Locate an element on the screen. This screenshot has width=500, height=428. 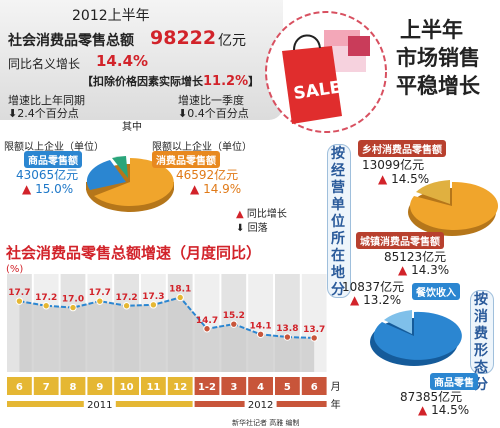
x-tick-label: 6 is located at coordinates (19, 387).